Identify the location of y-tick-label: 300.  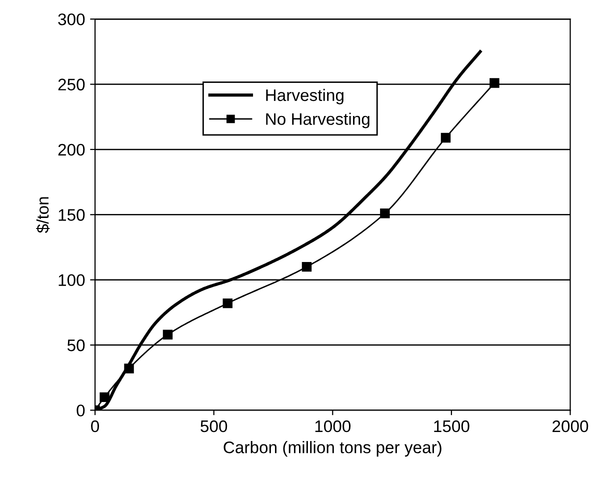
(71, 19).